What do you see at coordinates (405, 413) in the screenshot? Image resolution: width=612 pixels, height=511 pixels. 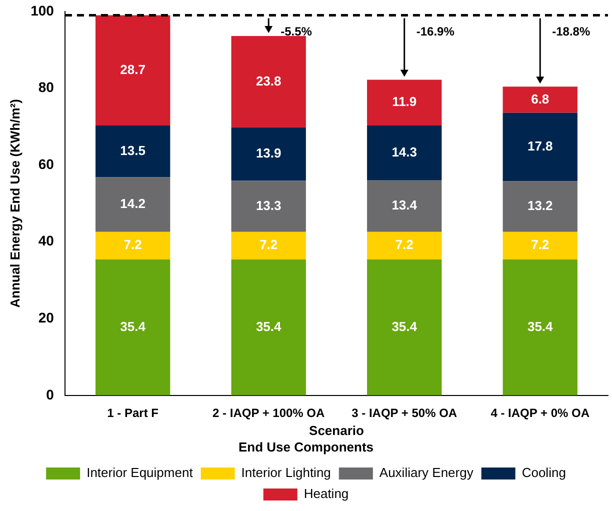 I see `x-tick-label: 3 - IAQP + 50% OA` at bounding box center [405, 413].